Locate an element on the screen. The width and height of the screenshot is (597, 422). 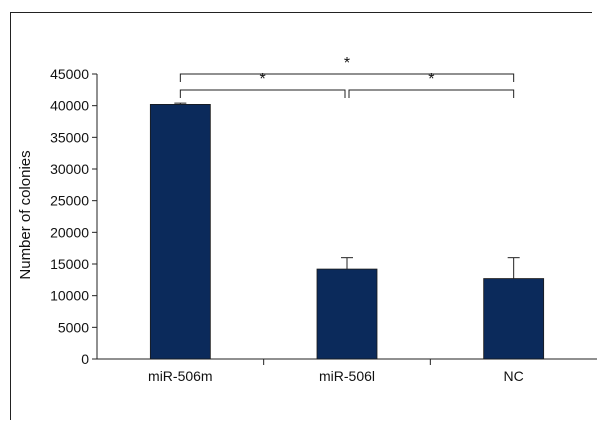
y-tick-label: 5000 is located at coordinates (73, 327).